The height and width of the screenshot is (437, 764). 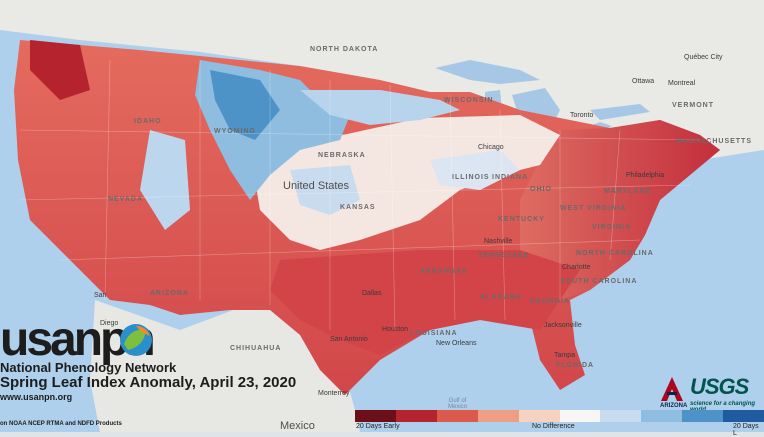 What do you see at coordinates (714, 141) in the screenshot?
I see `label-massachusetts: MASSACHUSETTS` at bounding box center [714, 141].